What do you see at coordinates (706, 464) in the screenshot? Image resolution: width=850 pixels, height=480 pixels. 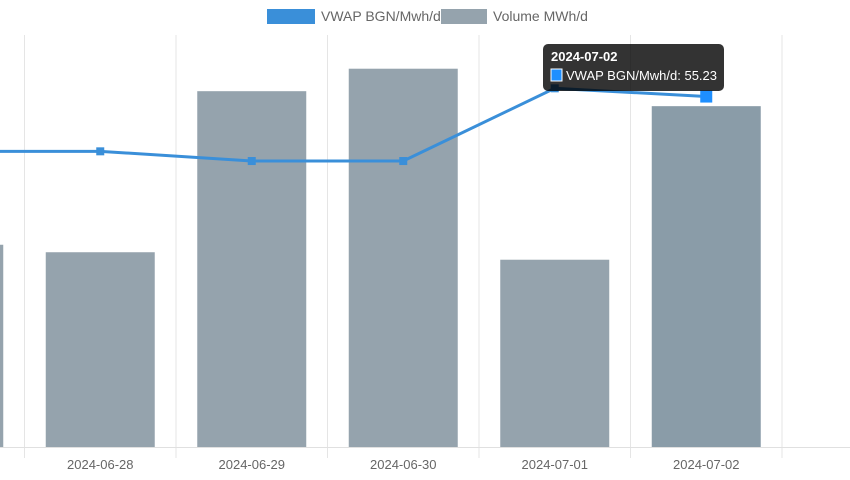 I see `x-tick-label: 2024-07-02` at bounding box center [706, 464].